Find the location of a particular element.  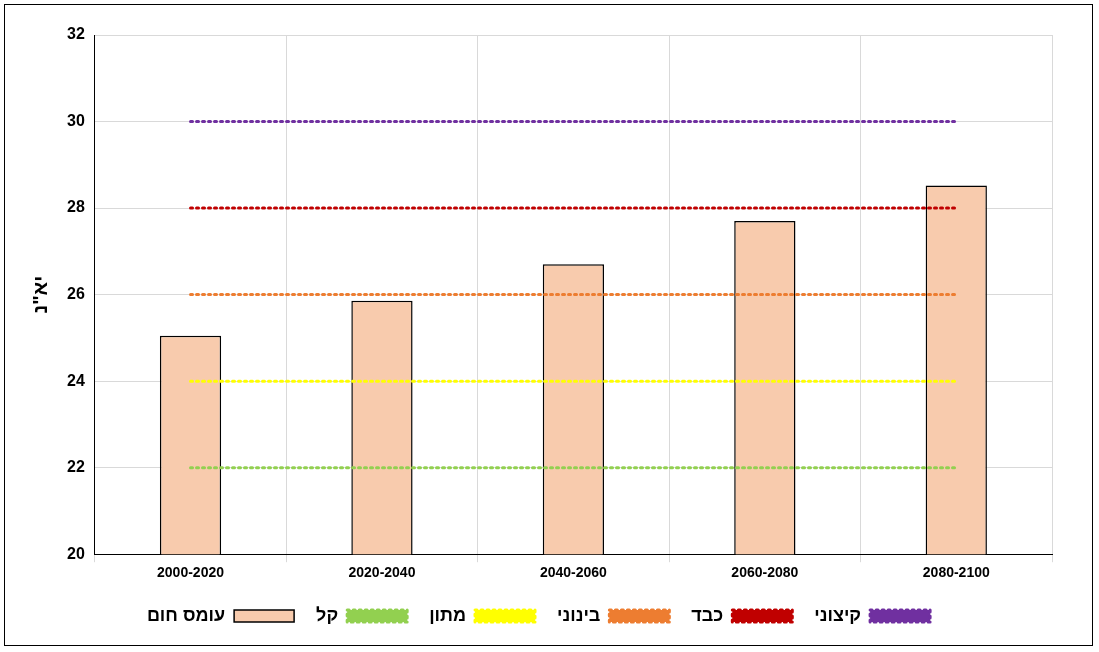

legend-label: עומס חום is located at coordinates (186, 614).